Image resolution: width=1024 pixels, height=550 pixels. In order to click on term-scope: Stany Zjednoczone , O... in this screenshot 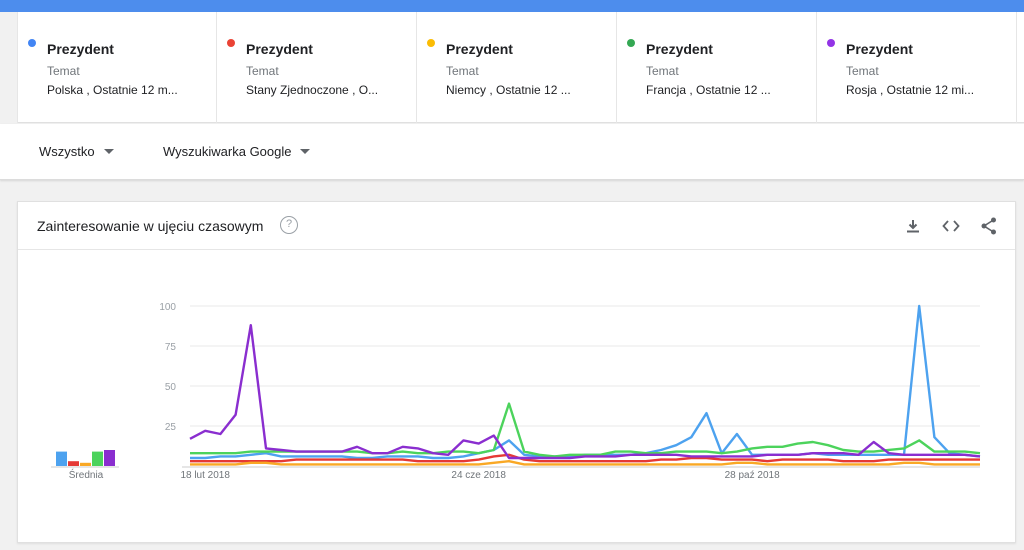, I will do `click(312, 90)`.